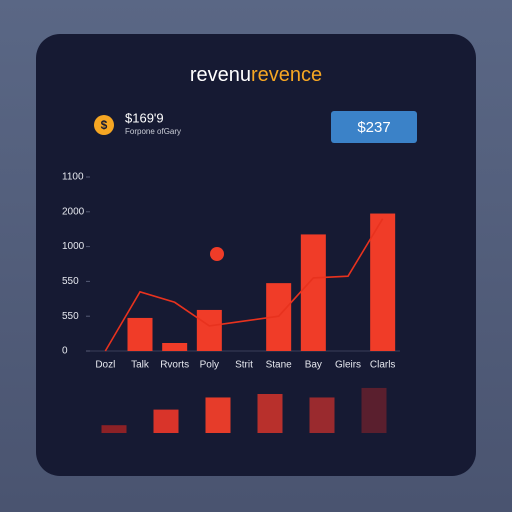 This screenshot has width=512, height=512. Describe the element at coordinates (313, 365) in the screenshot. I see `x-tick-label: Bay` at that location.